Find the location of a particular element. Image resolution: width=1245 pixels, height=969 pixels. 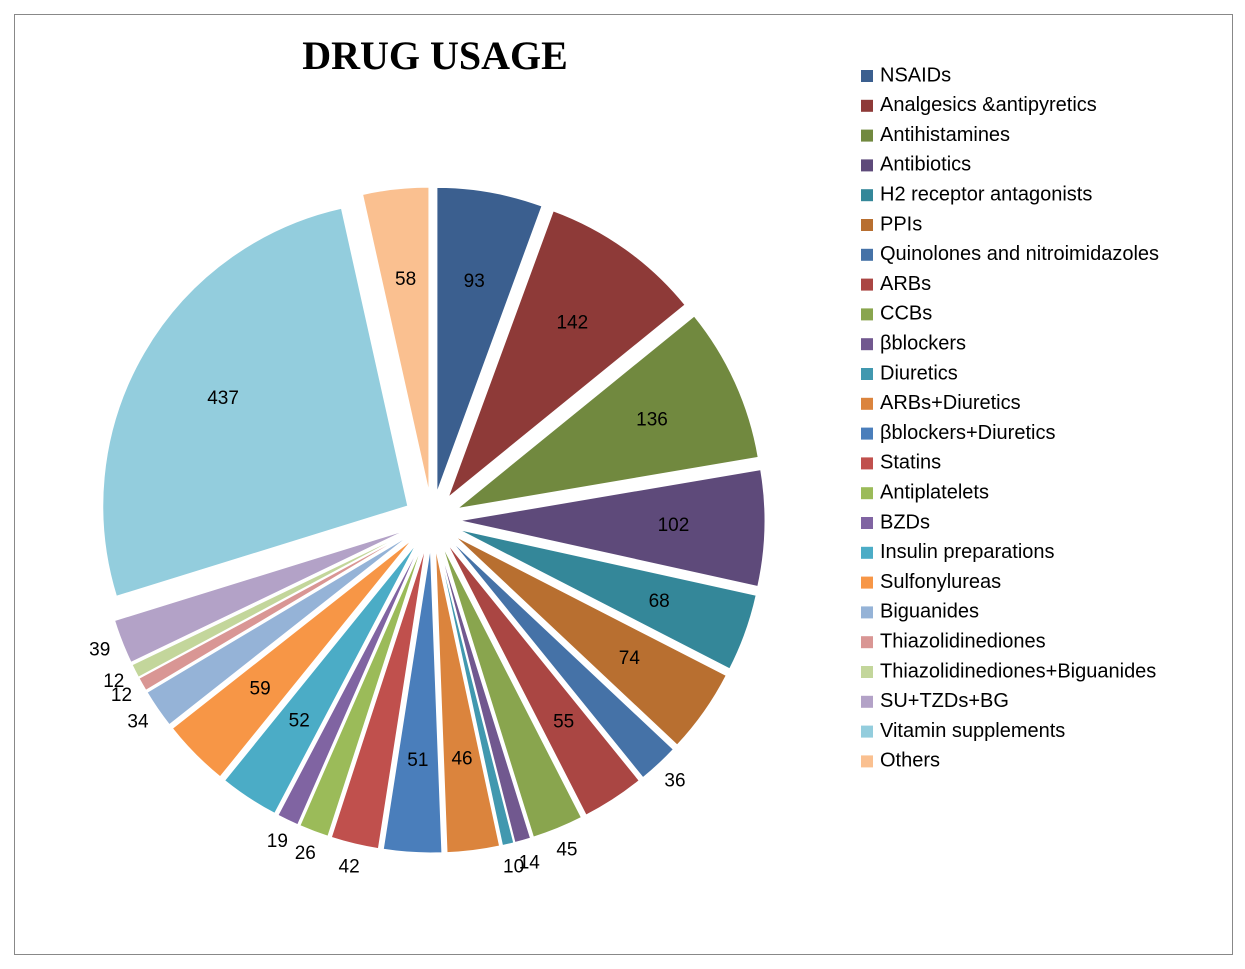

data-label: 136 is located at coordinates (652, 419).